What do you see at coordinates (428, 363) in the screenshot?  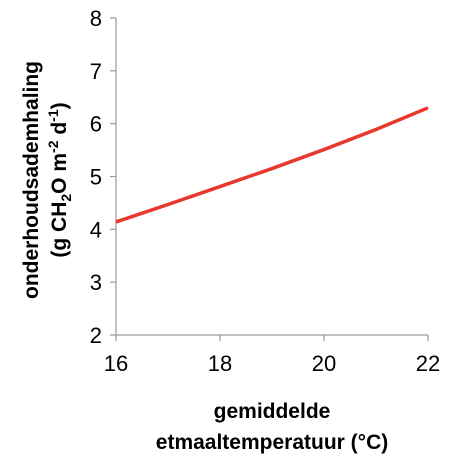 I see `x-tick-label: 22` at bounding box center [428, 363].